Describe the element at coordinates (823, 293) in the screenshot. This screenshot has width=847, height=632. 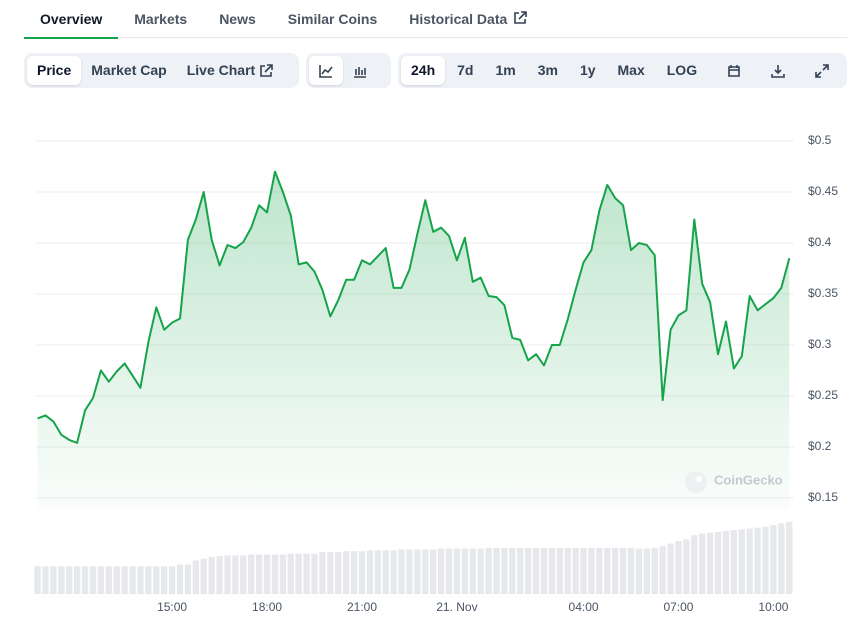
I see `y-tick-label: $0.35` at that location.